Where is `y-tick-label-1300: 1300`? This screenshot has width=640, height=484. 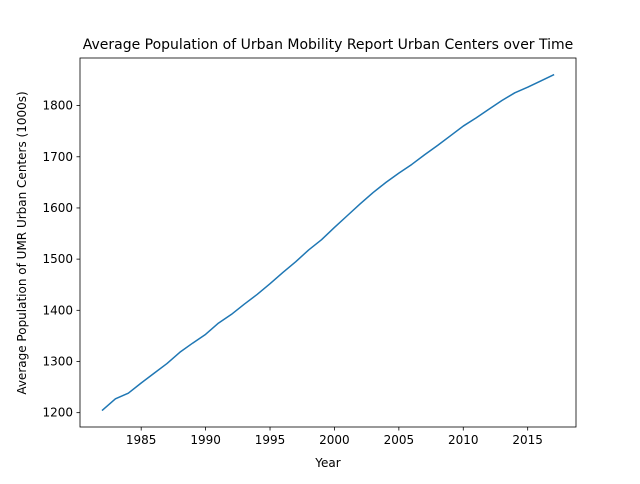 y-tick-label-1300: 1300 is located at coordinates (57, 361).